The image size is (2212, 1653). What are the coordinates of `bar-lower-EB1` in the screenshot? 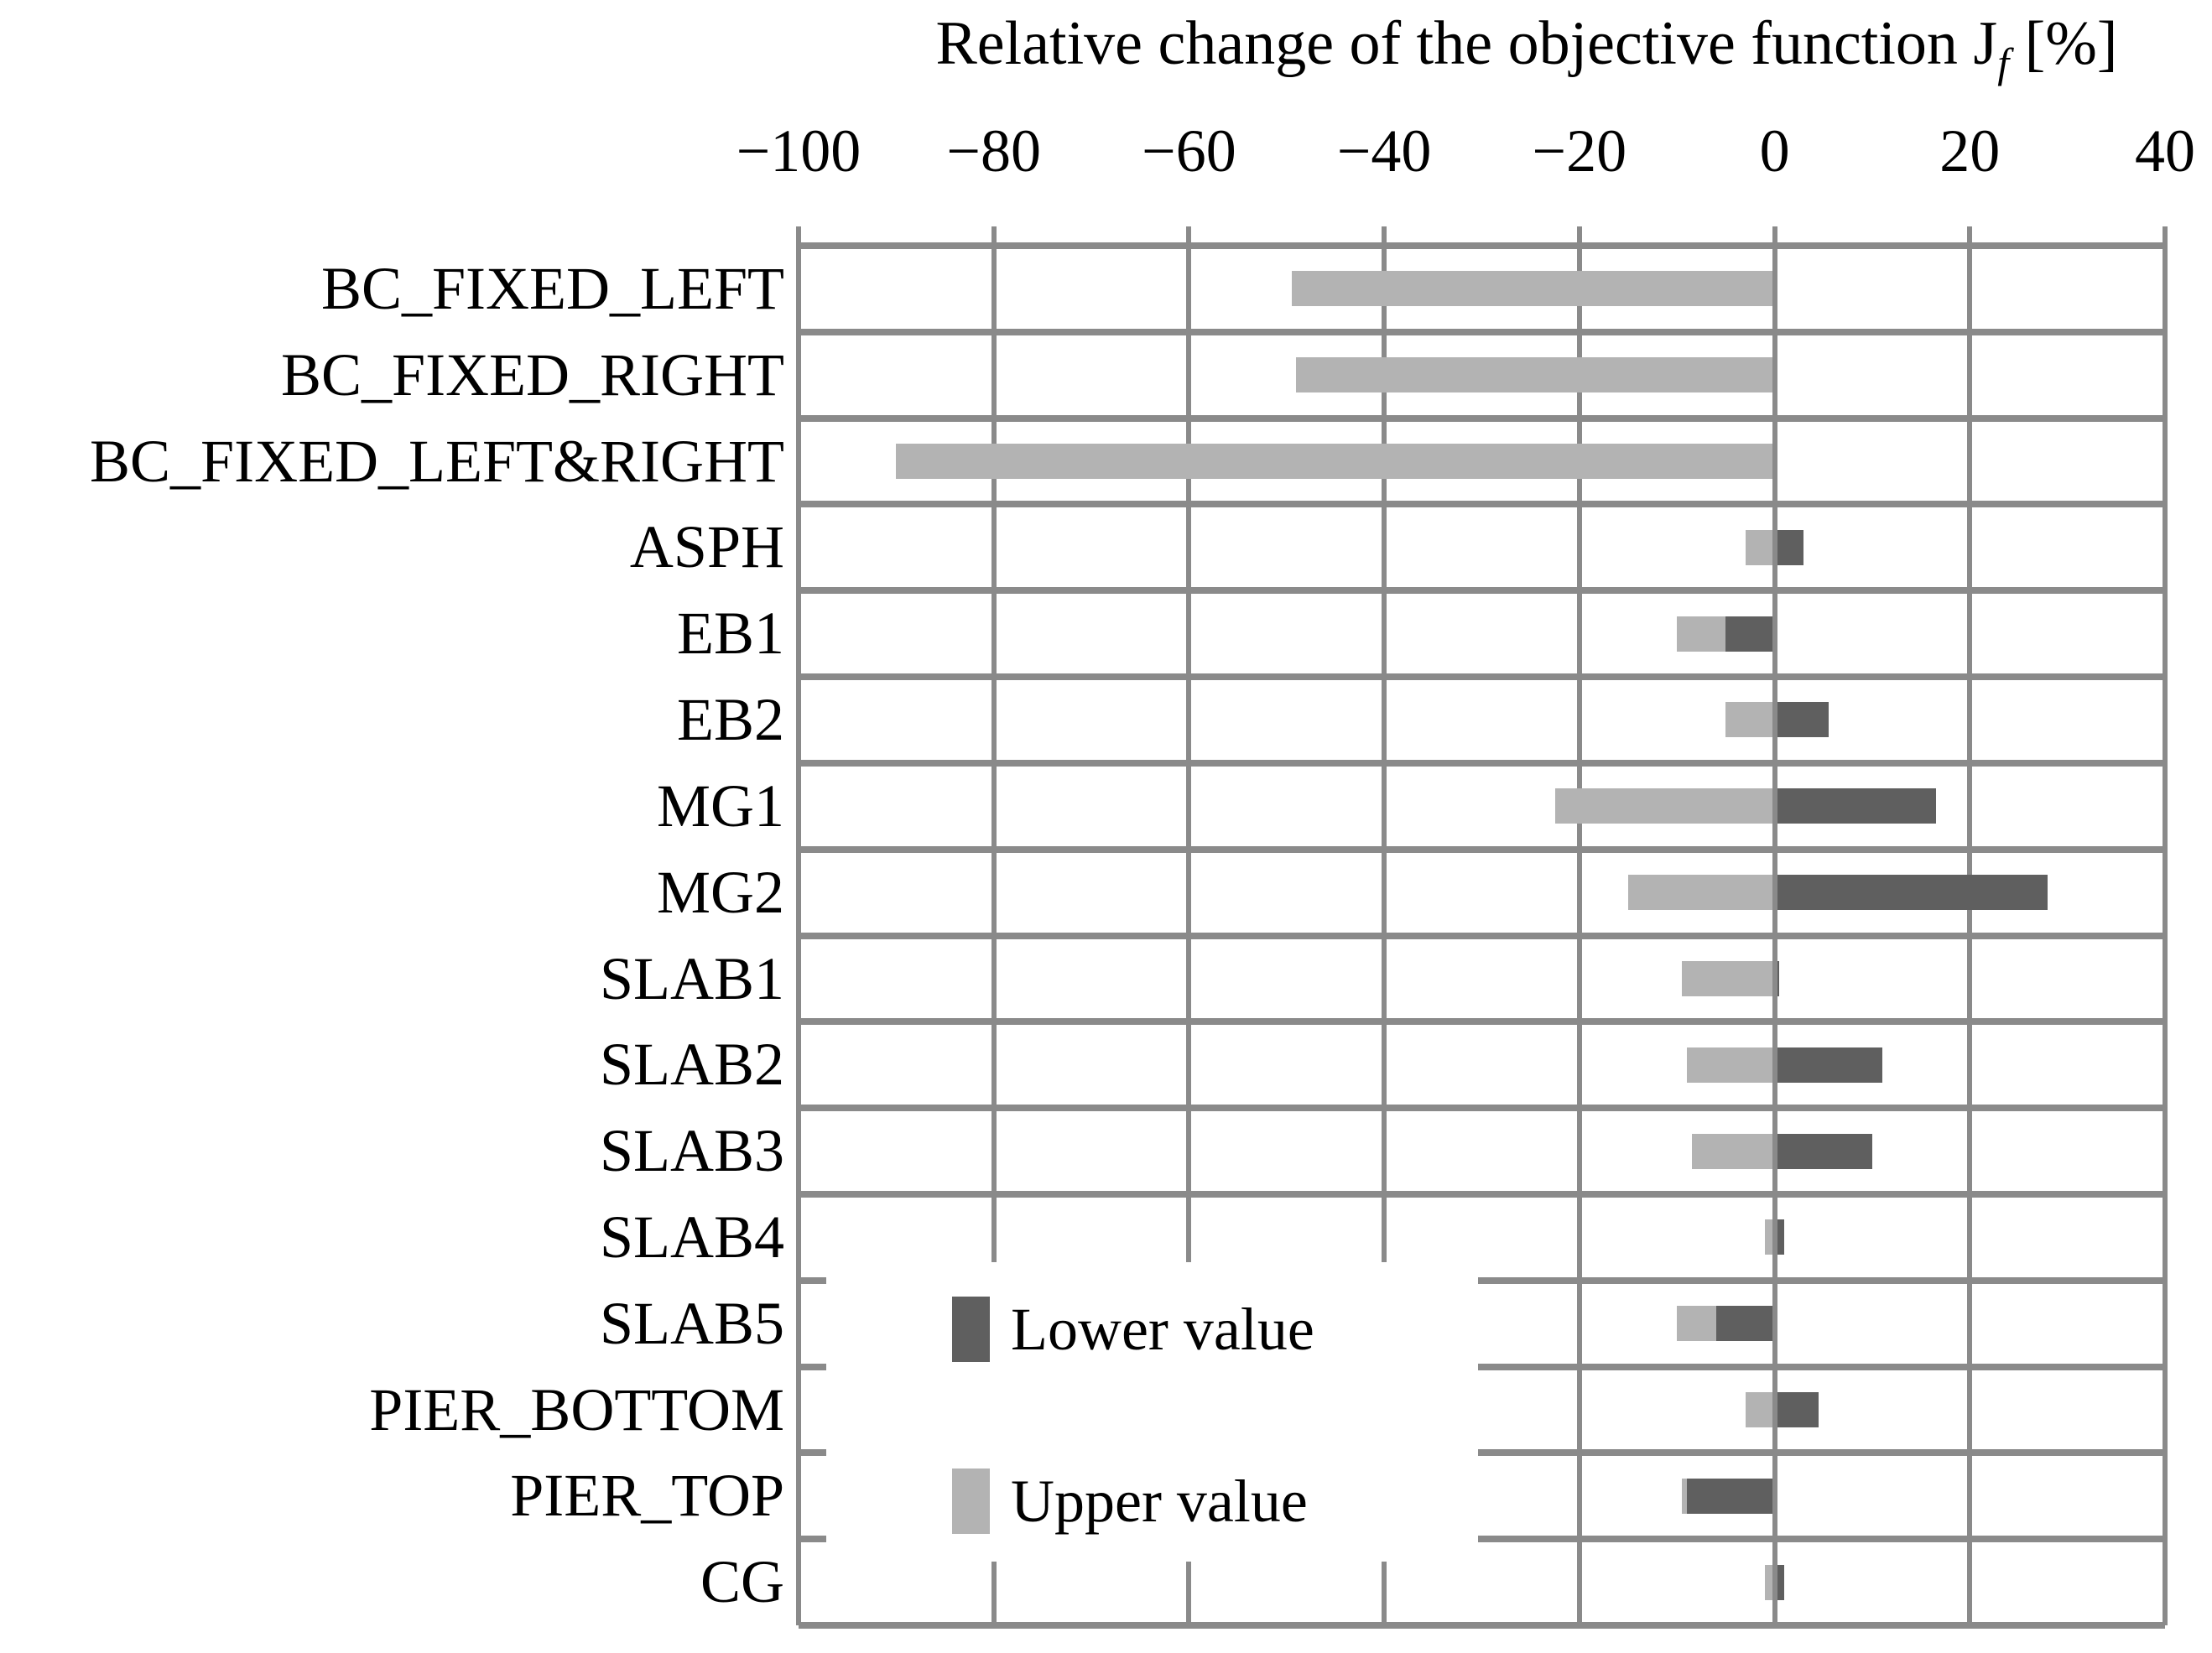 It's located at (1750, 634).